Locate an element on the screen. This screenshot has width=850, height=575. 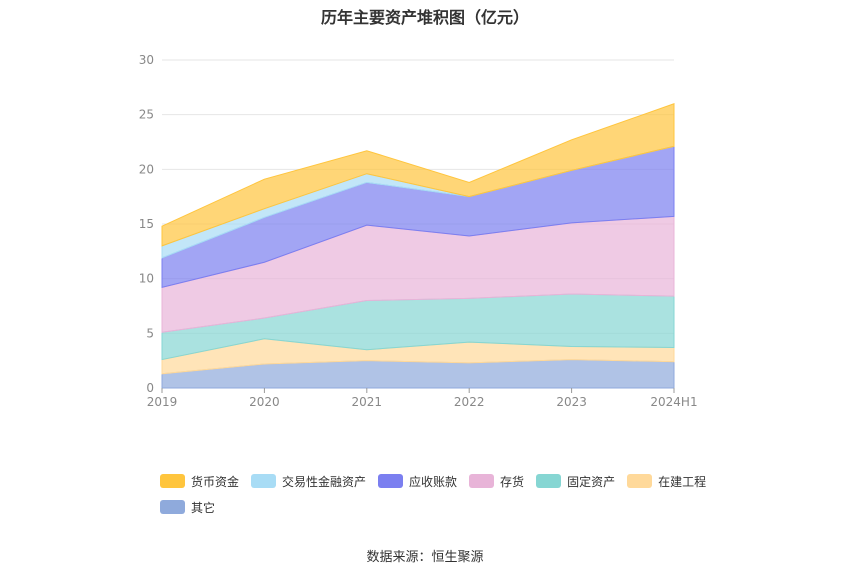
x-tick-label: 2019 is located at coordinates (162, 402).